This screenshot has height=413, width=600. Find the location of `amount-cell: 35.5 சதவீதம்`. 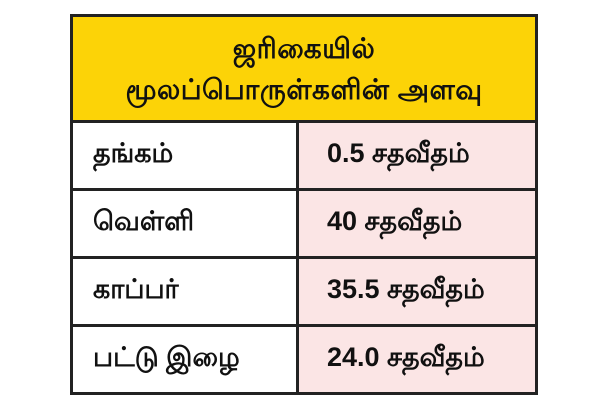

amount-cell: 35.5 சதவீதம் is located at coordinates (417, 291).